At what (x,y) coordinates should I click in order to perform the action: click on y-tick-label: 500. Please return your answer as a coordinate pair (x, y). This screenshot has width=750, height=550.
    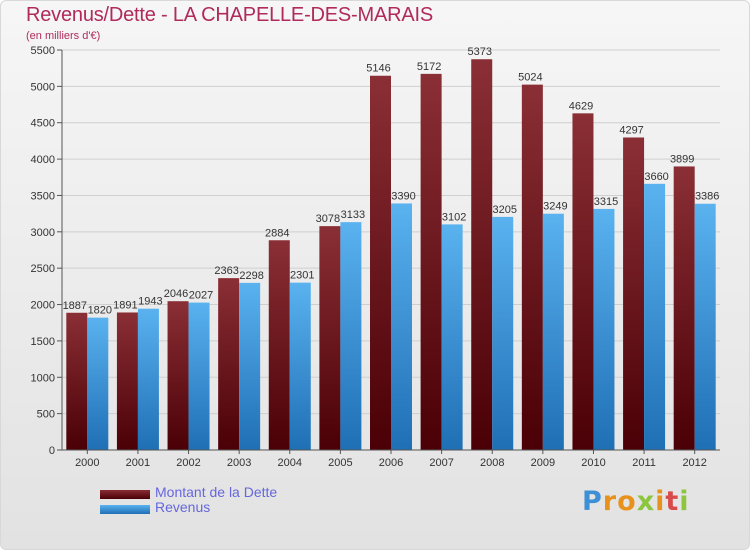
    Looking at the image, I should click on (46, 415).